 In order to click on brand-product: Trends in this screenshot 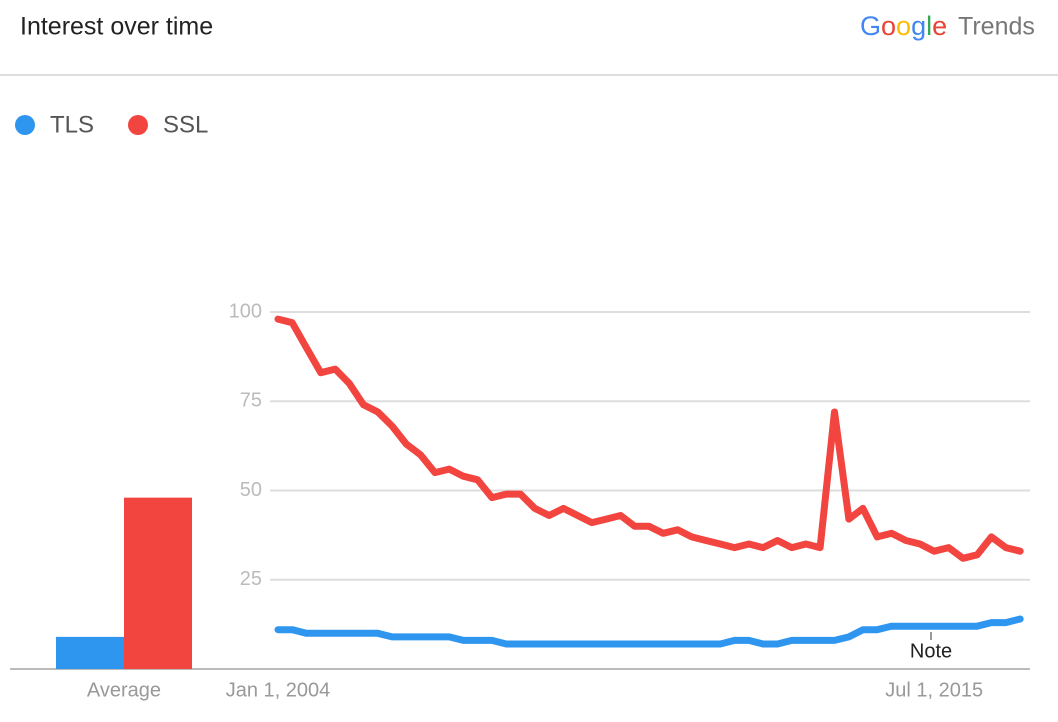, I will do `click(996, 27)`.